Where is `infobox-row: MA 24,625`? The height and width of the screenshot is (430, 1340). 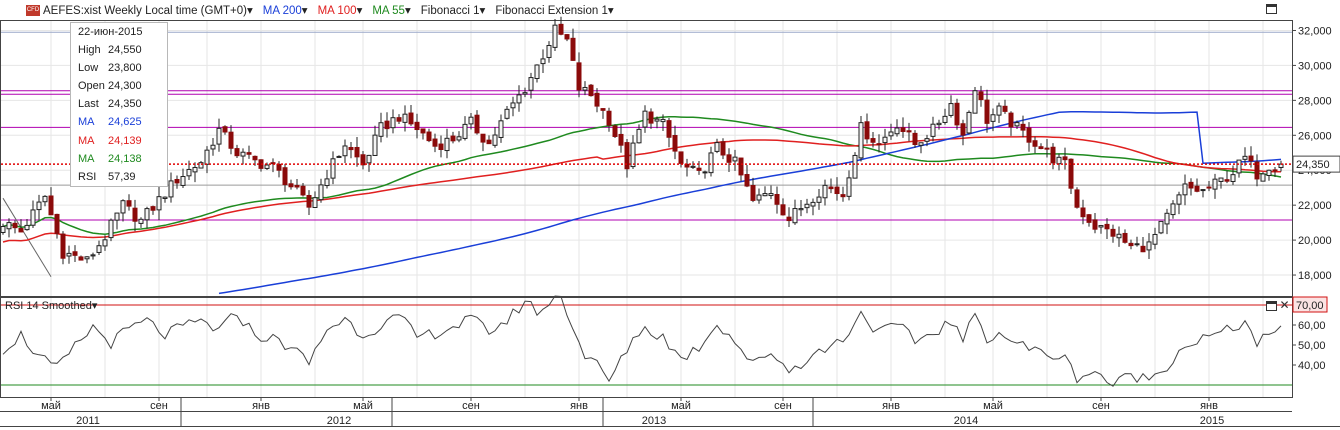 infobox-row: MA 24,625 is located at coordinates (119, 122).